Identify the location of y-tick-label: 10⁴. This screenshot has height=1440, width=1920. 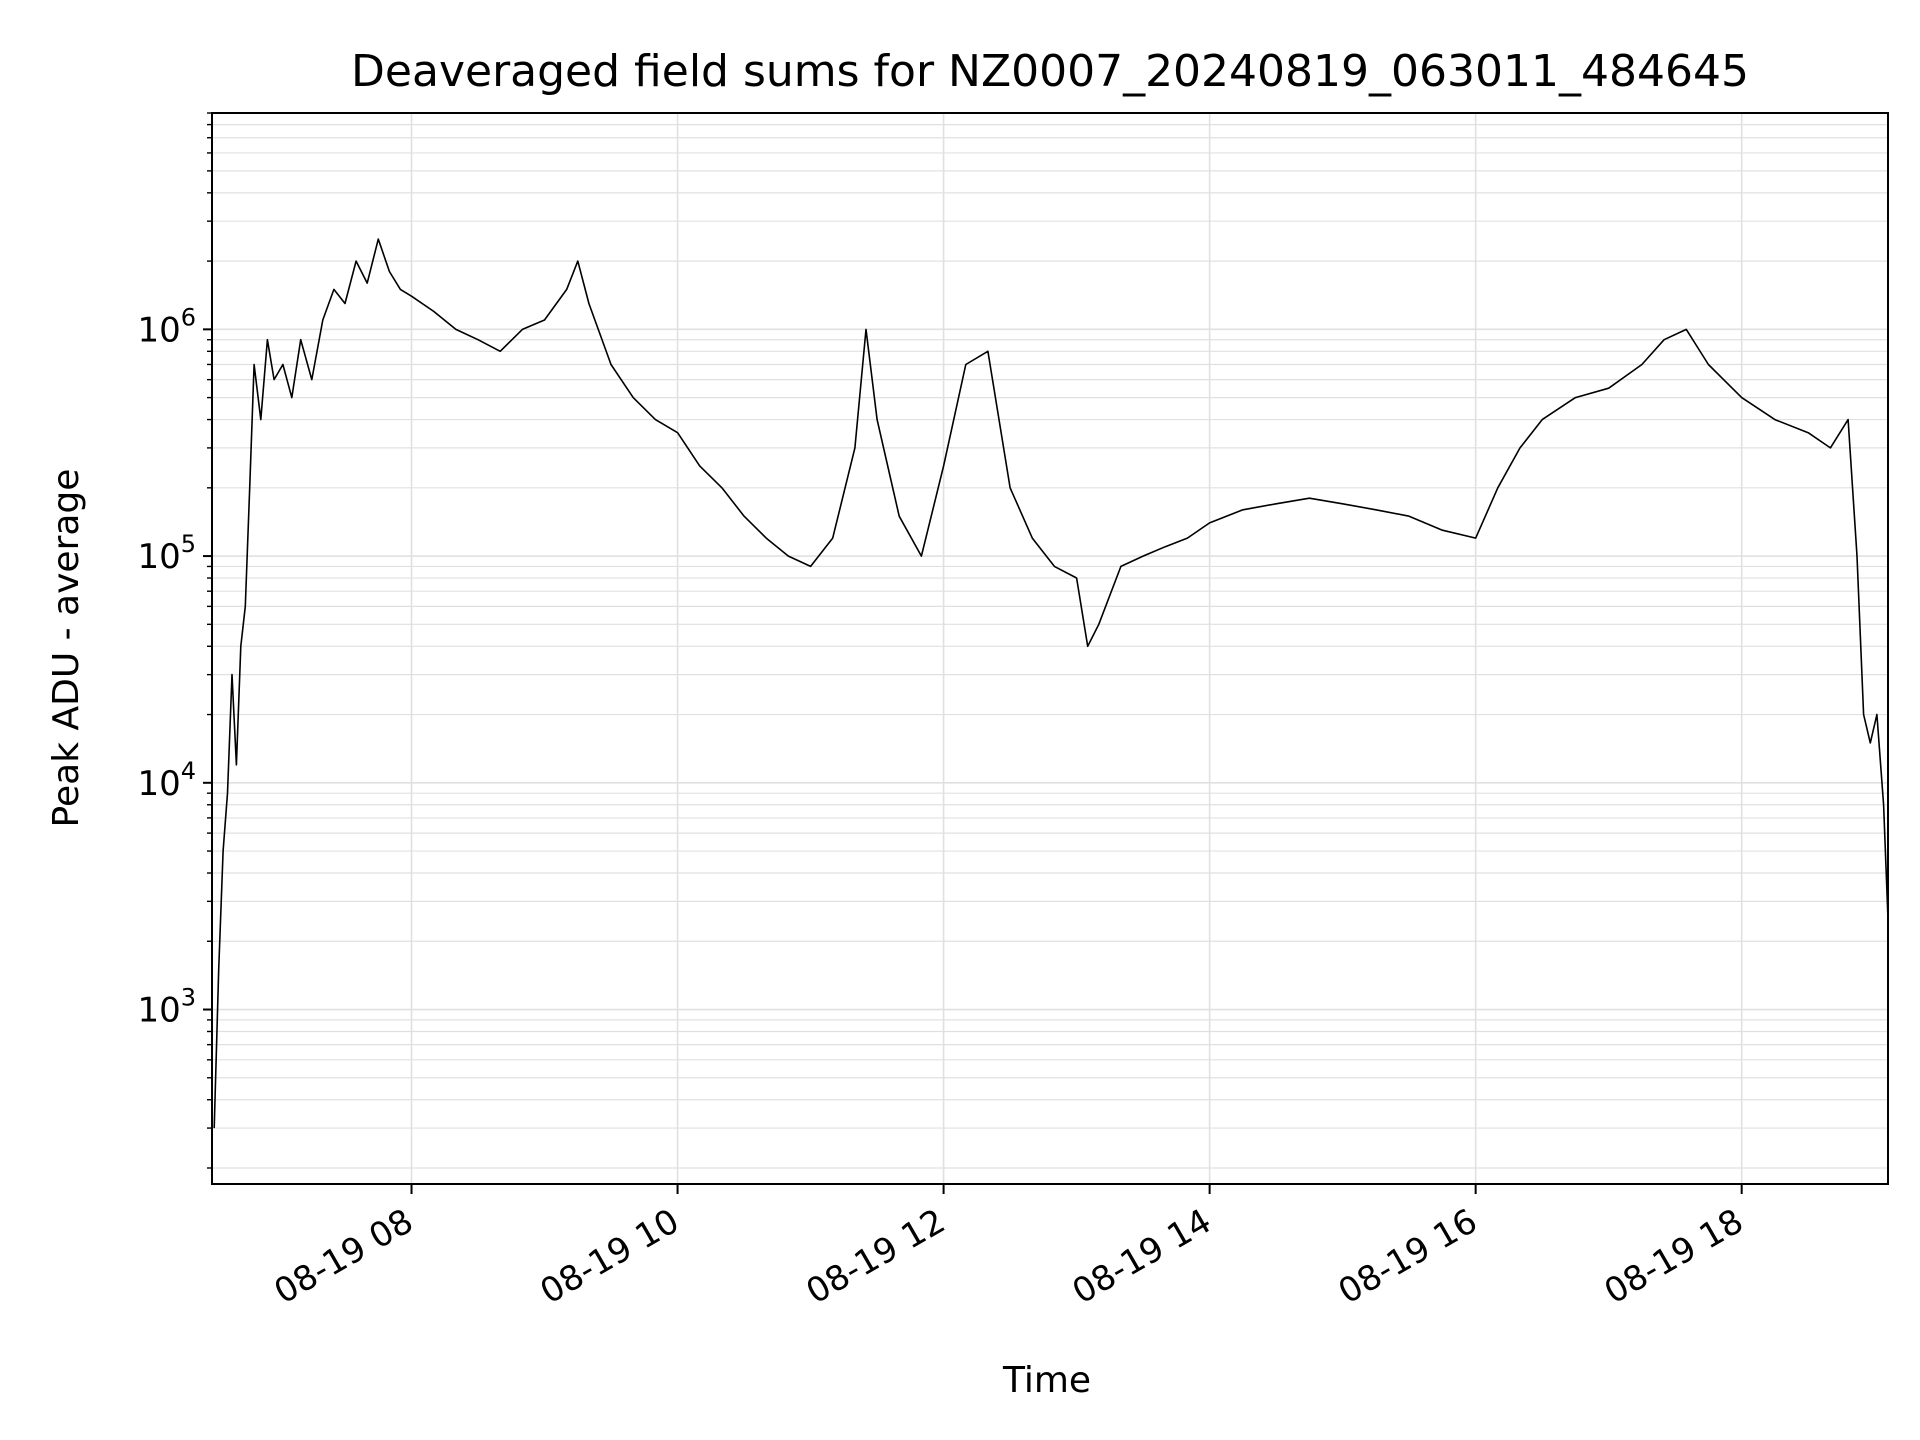
(166, 780).